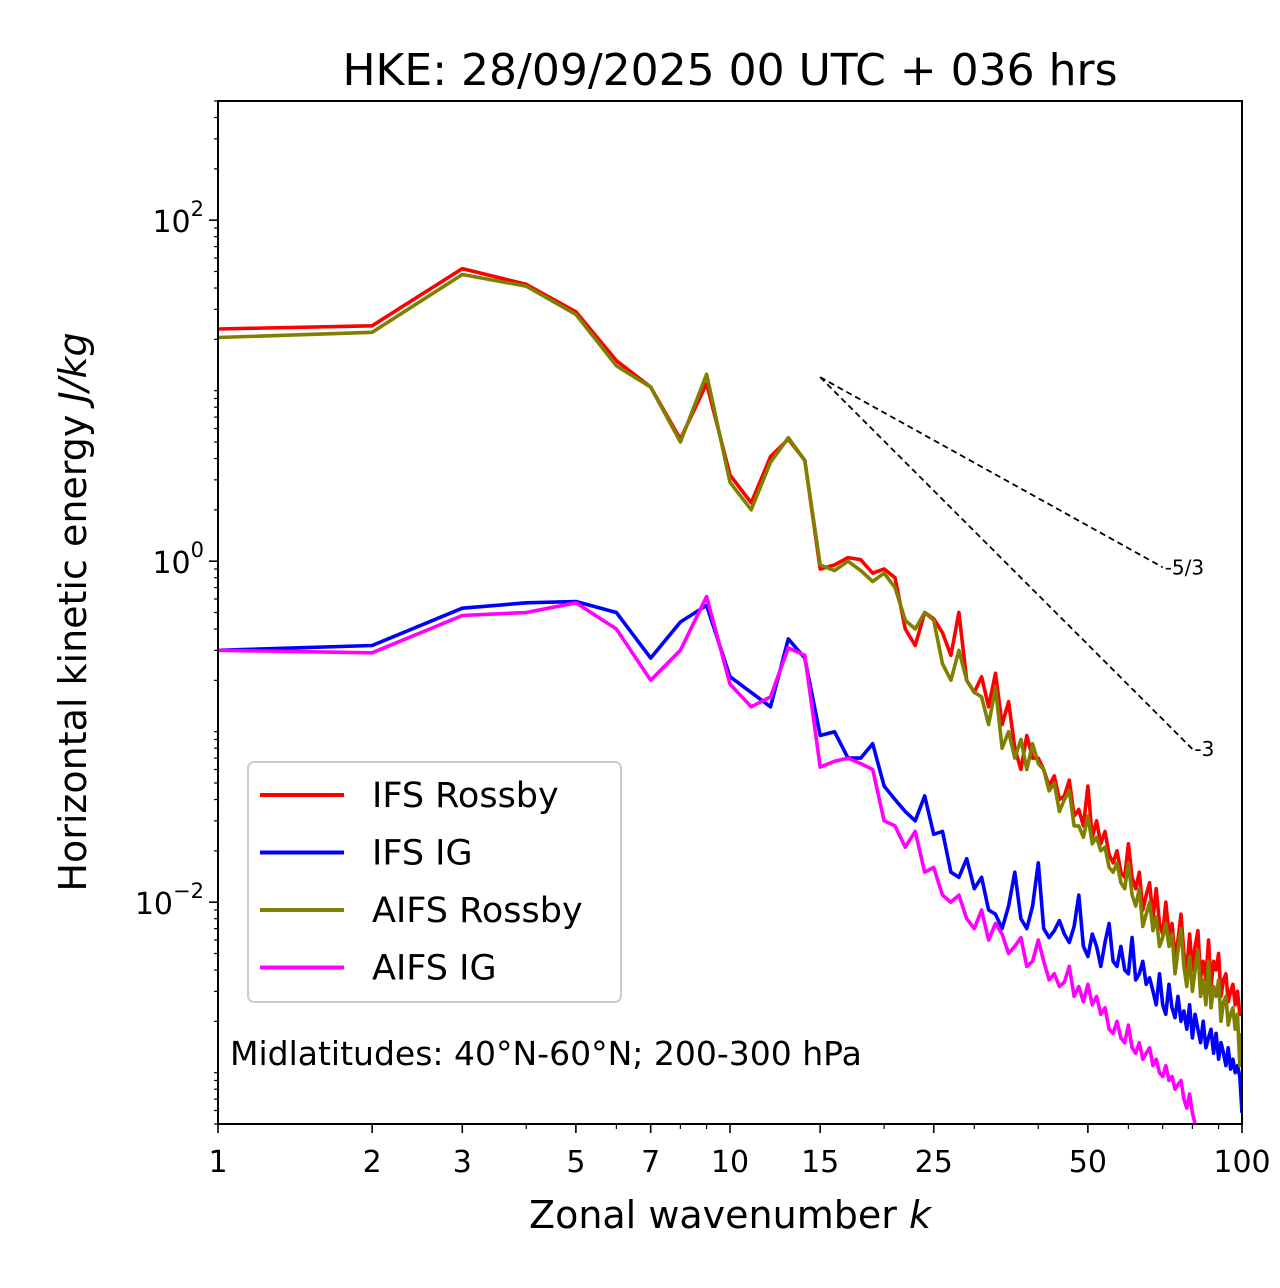  I want to click on legend-box, so click(434, 882).